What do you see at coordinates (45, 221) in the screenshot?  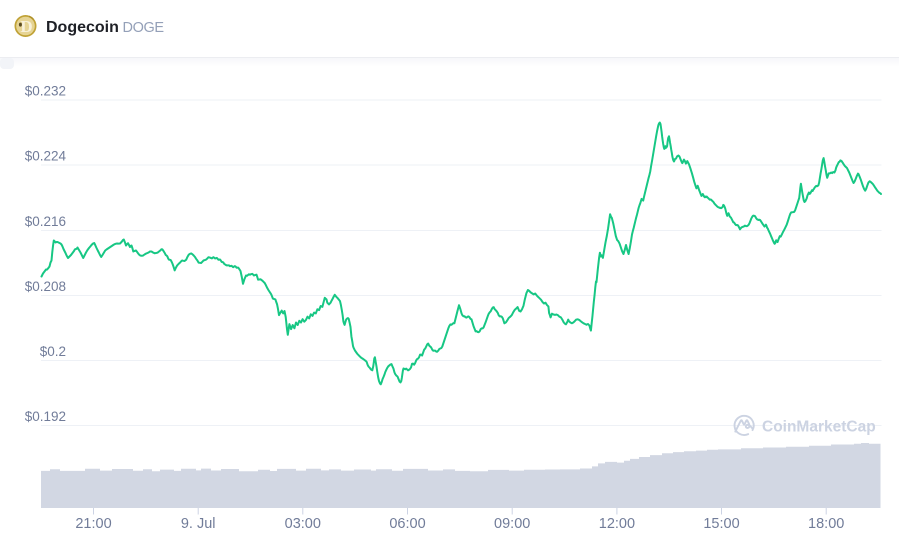 I see `svg-text: $0.216` at bounding box center [45, 221].